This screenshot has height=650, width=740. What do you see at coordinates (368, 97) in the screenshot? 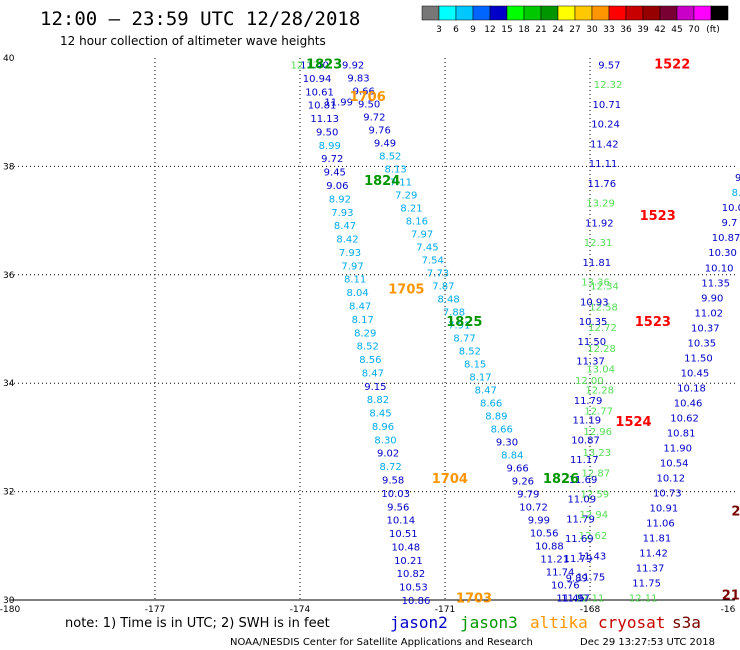
I see `pass-time-label: 1706` at bounding box center [368, 97].